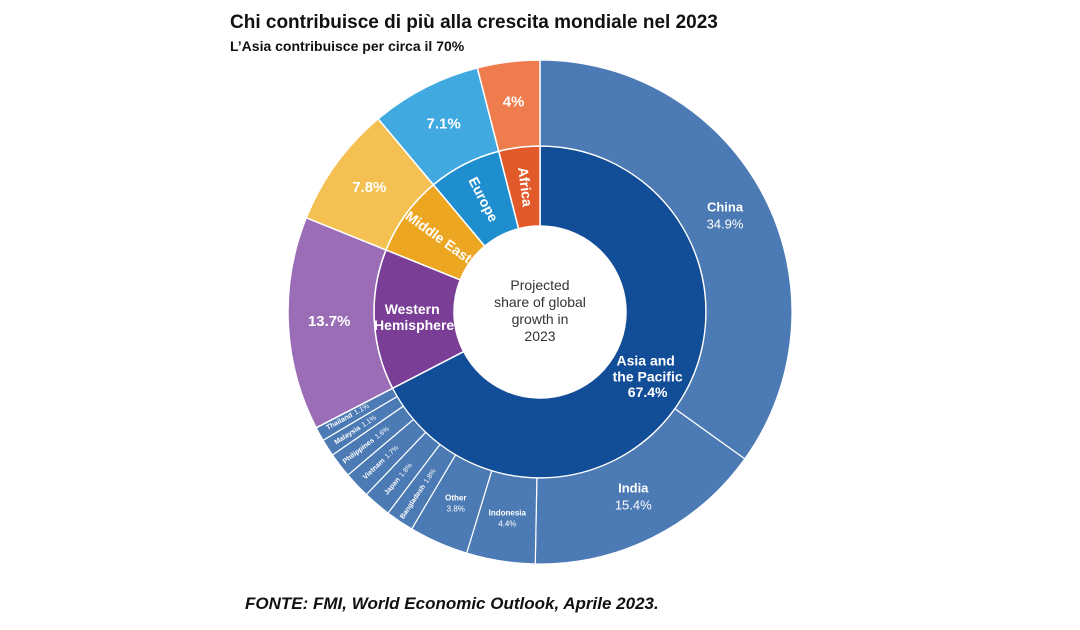 The image size is (1080, 630). Describe the element at coordinates (414, 325) in the screenshot. I see `region-label-line: Hemisphere` at that location.